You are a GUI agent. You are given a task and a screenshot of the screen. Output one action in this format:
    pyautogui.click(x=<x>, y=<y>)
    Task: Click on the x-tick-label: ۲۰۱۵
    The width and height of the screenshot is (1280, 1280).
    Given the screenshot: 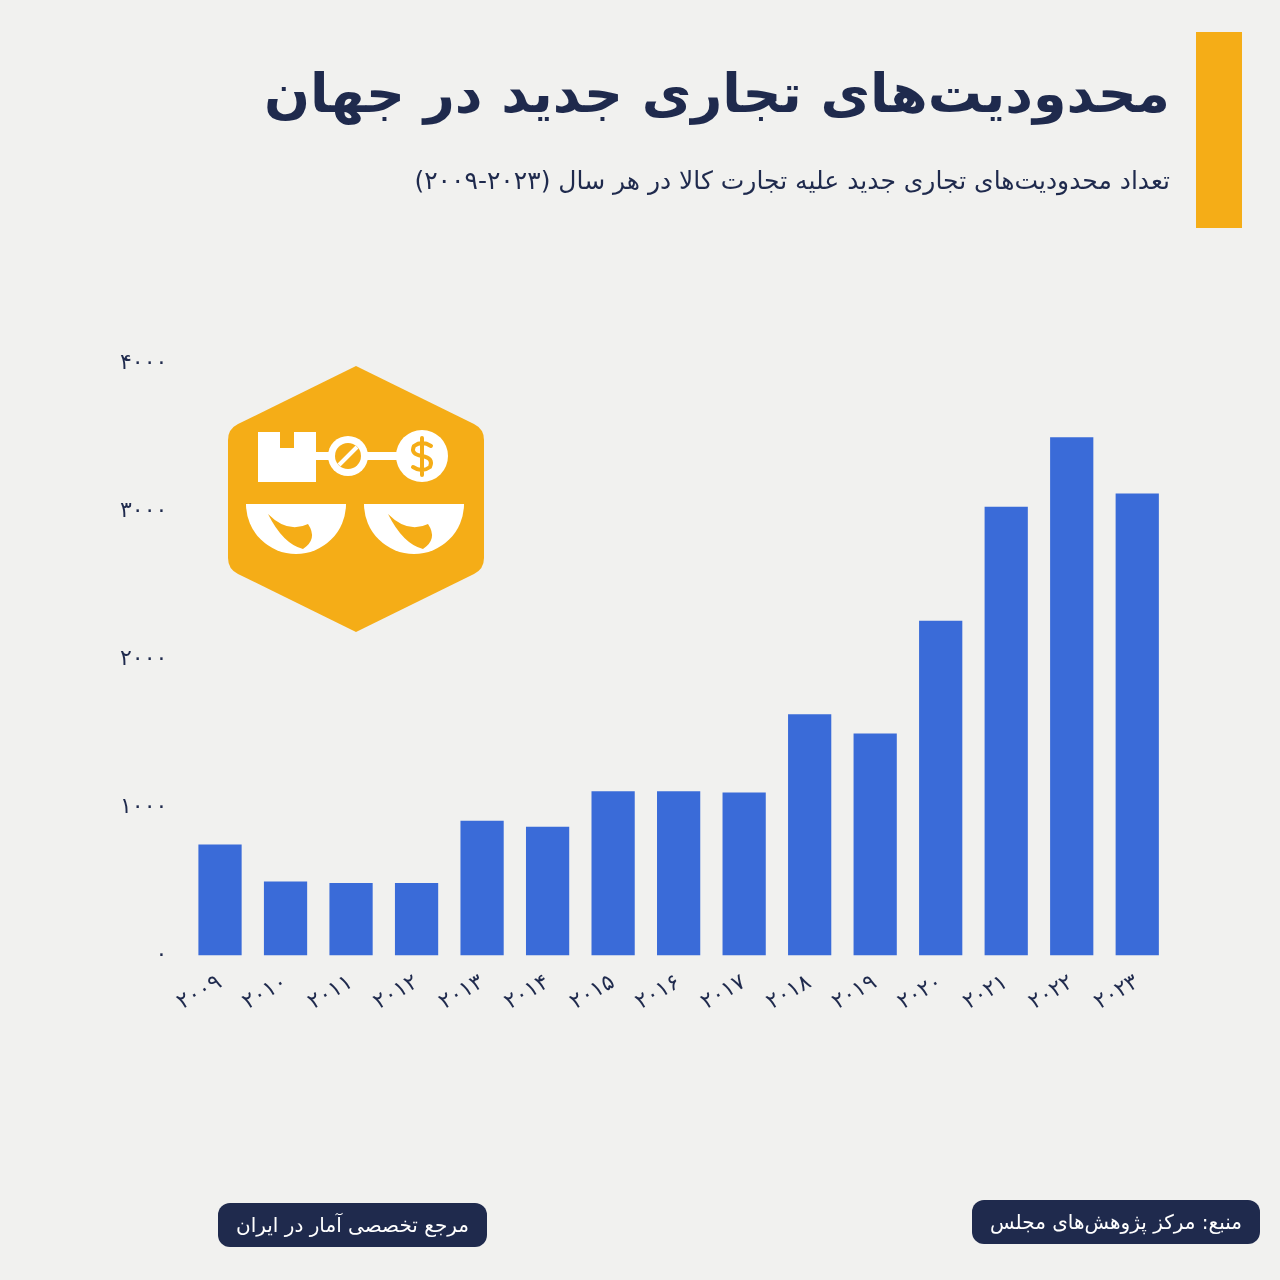 What is the action you would take?
    pyautogui.click(x=592, y=991)
    